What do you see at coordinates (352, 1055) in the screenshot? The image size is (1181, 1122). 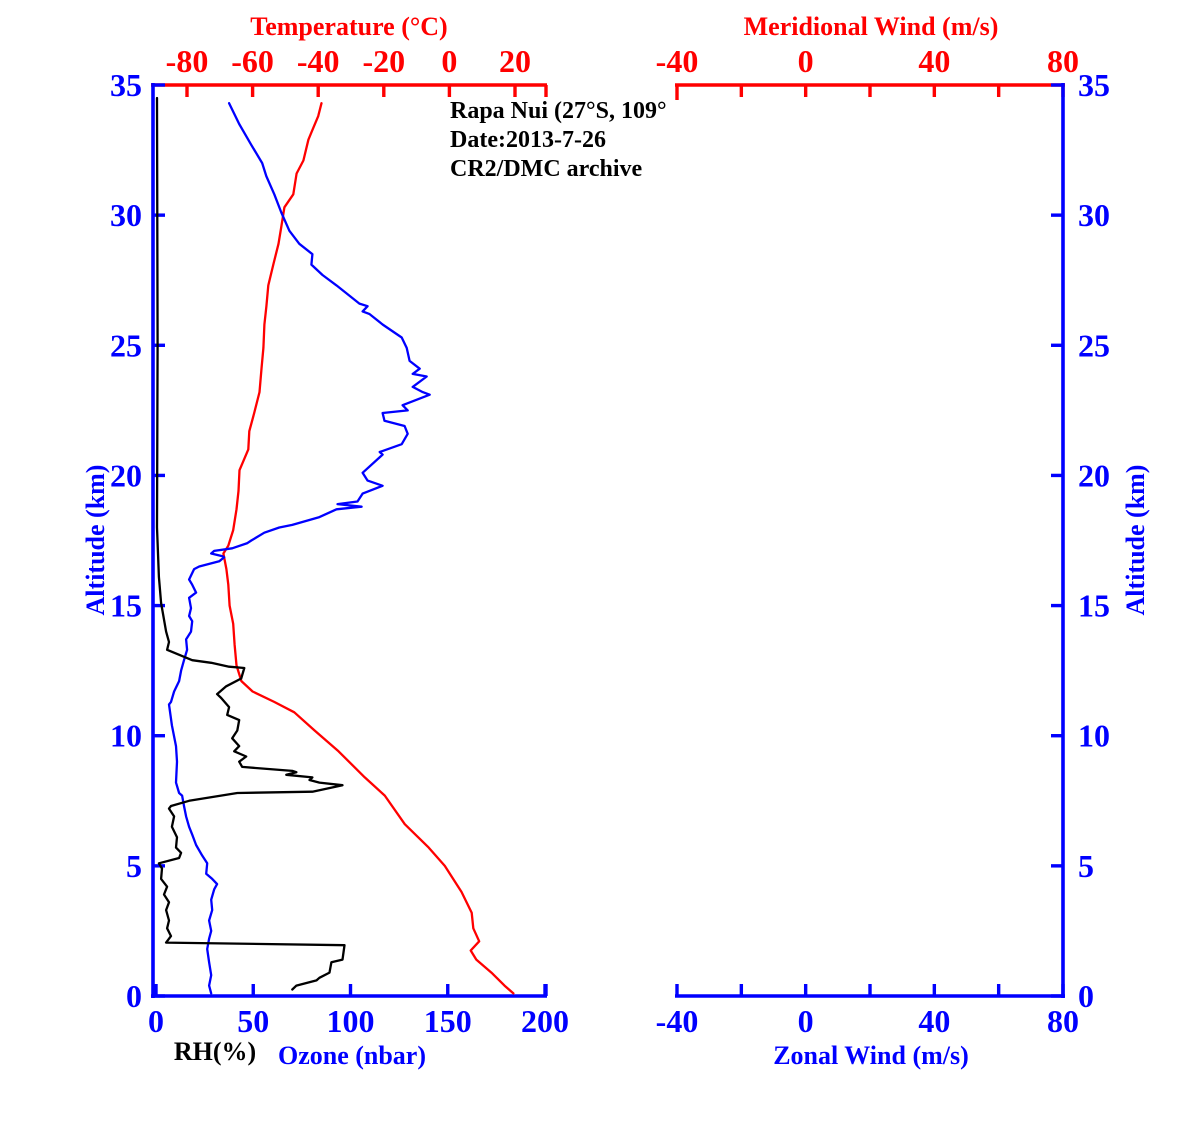 I see `left-bottom-axis-title: Ozone (nbar)` at bounding box center [352, 1055].